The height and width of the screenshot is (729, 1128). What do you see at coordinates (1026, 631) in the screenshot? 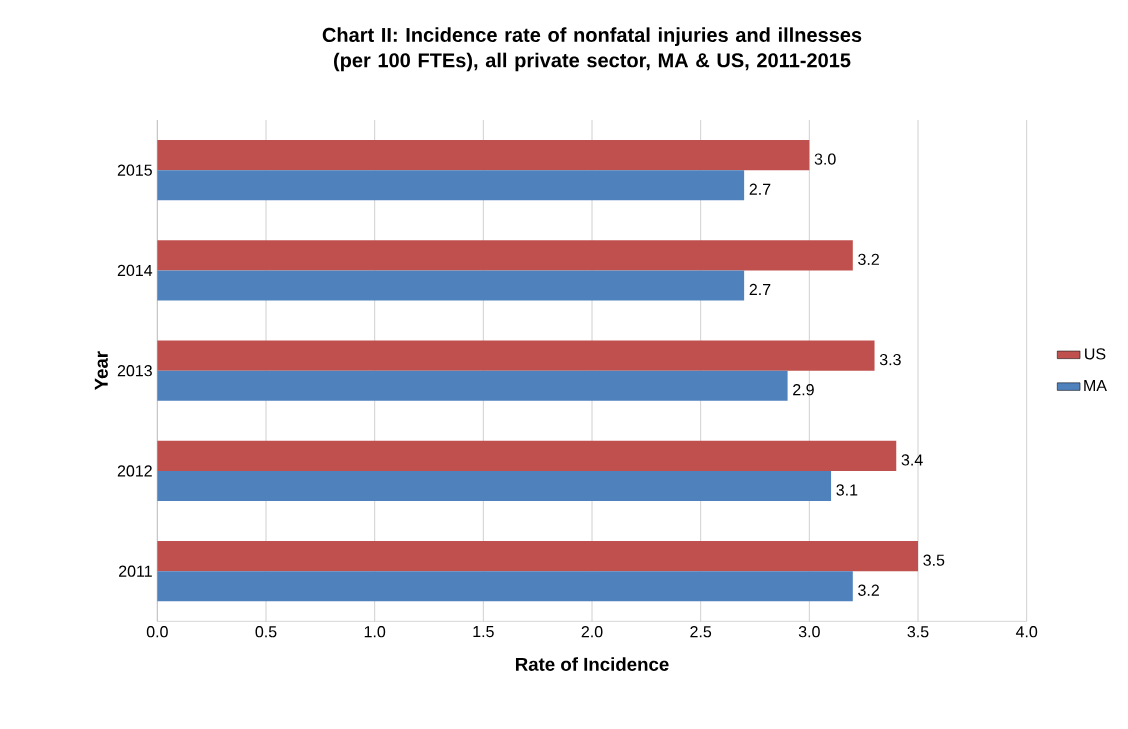
I see `x-tick-label: 4.0` at bounding box center [1026, 631].